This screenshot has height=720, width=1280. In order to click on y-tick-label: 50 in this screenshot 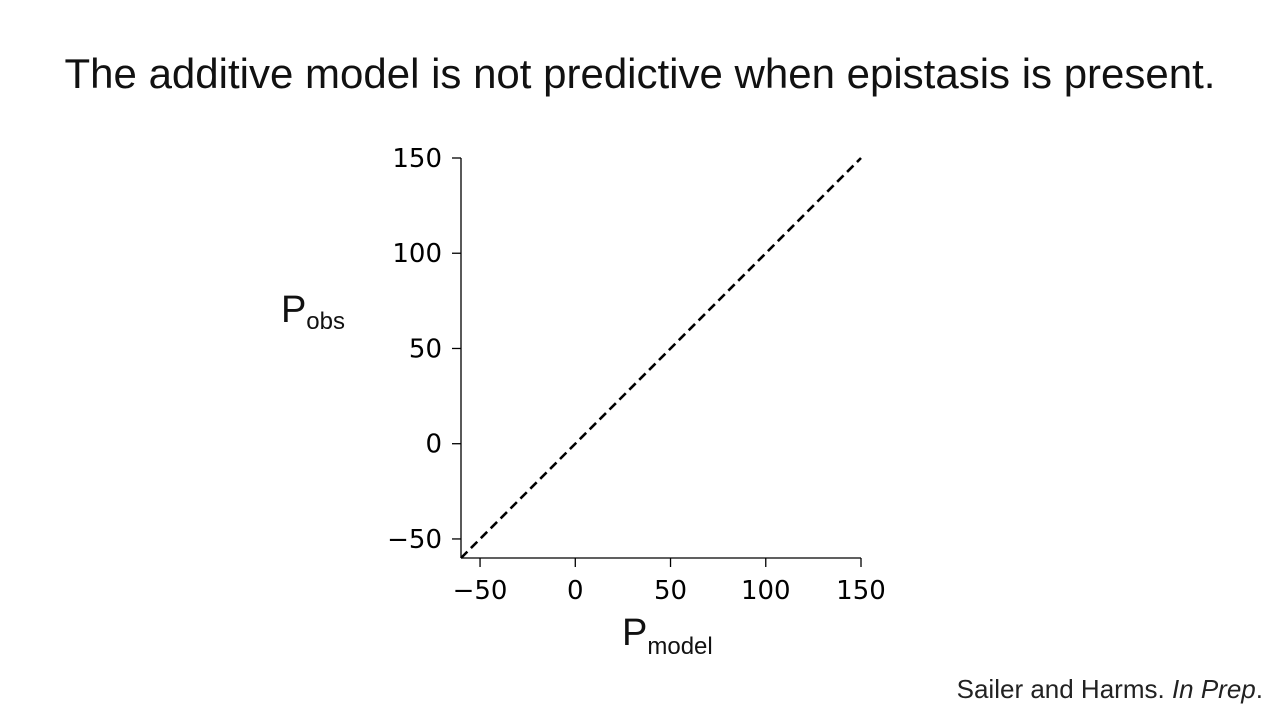, I will do `click(425, 349)`.